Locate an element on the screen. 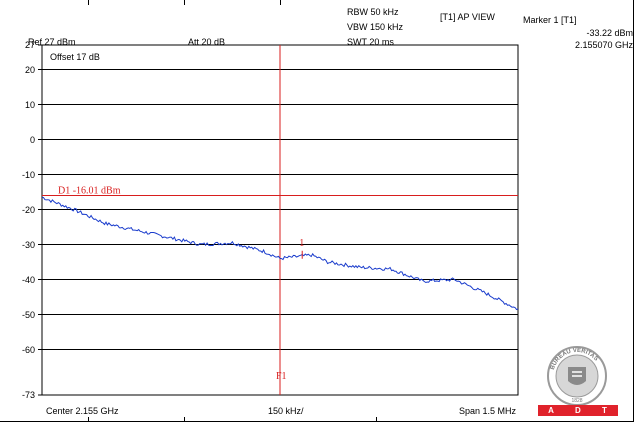  attenuation-label: Att 20 dB is located at coordinates (207, 42).